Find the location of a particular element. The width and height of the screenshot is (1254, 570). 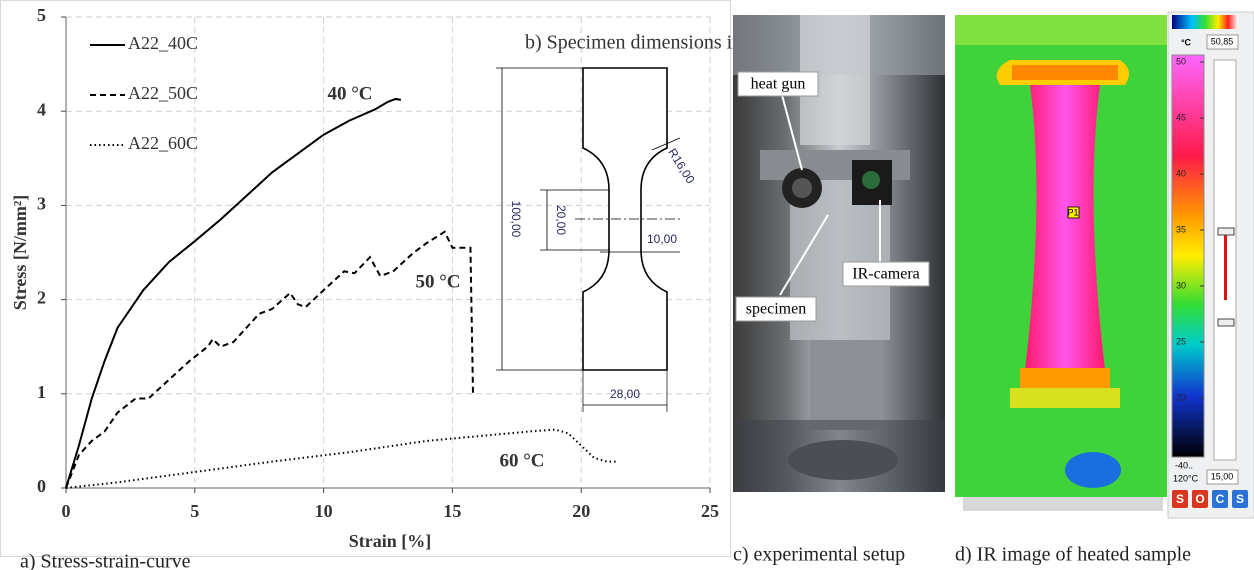

y-tick-label: 5 is located at coordinates (41, 15).